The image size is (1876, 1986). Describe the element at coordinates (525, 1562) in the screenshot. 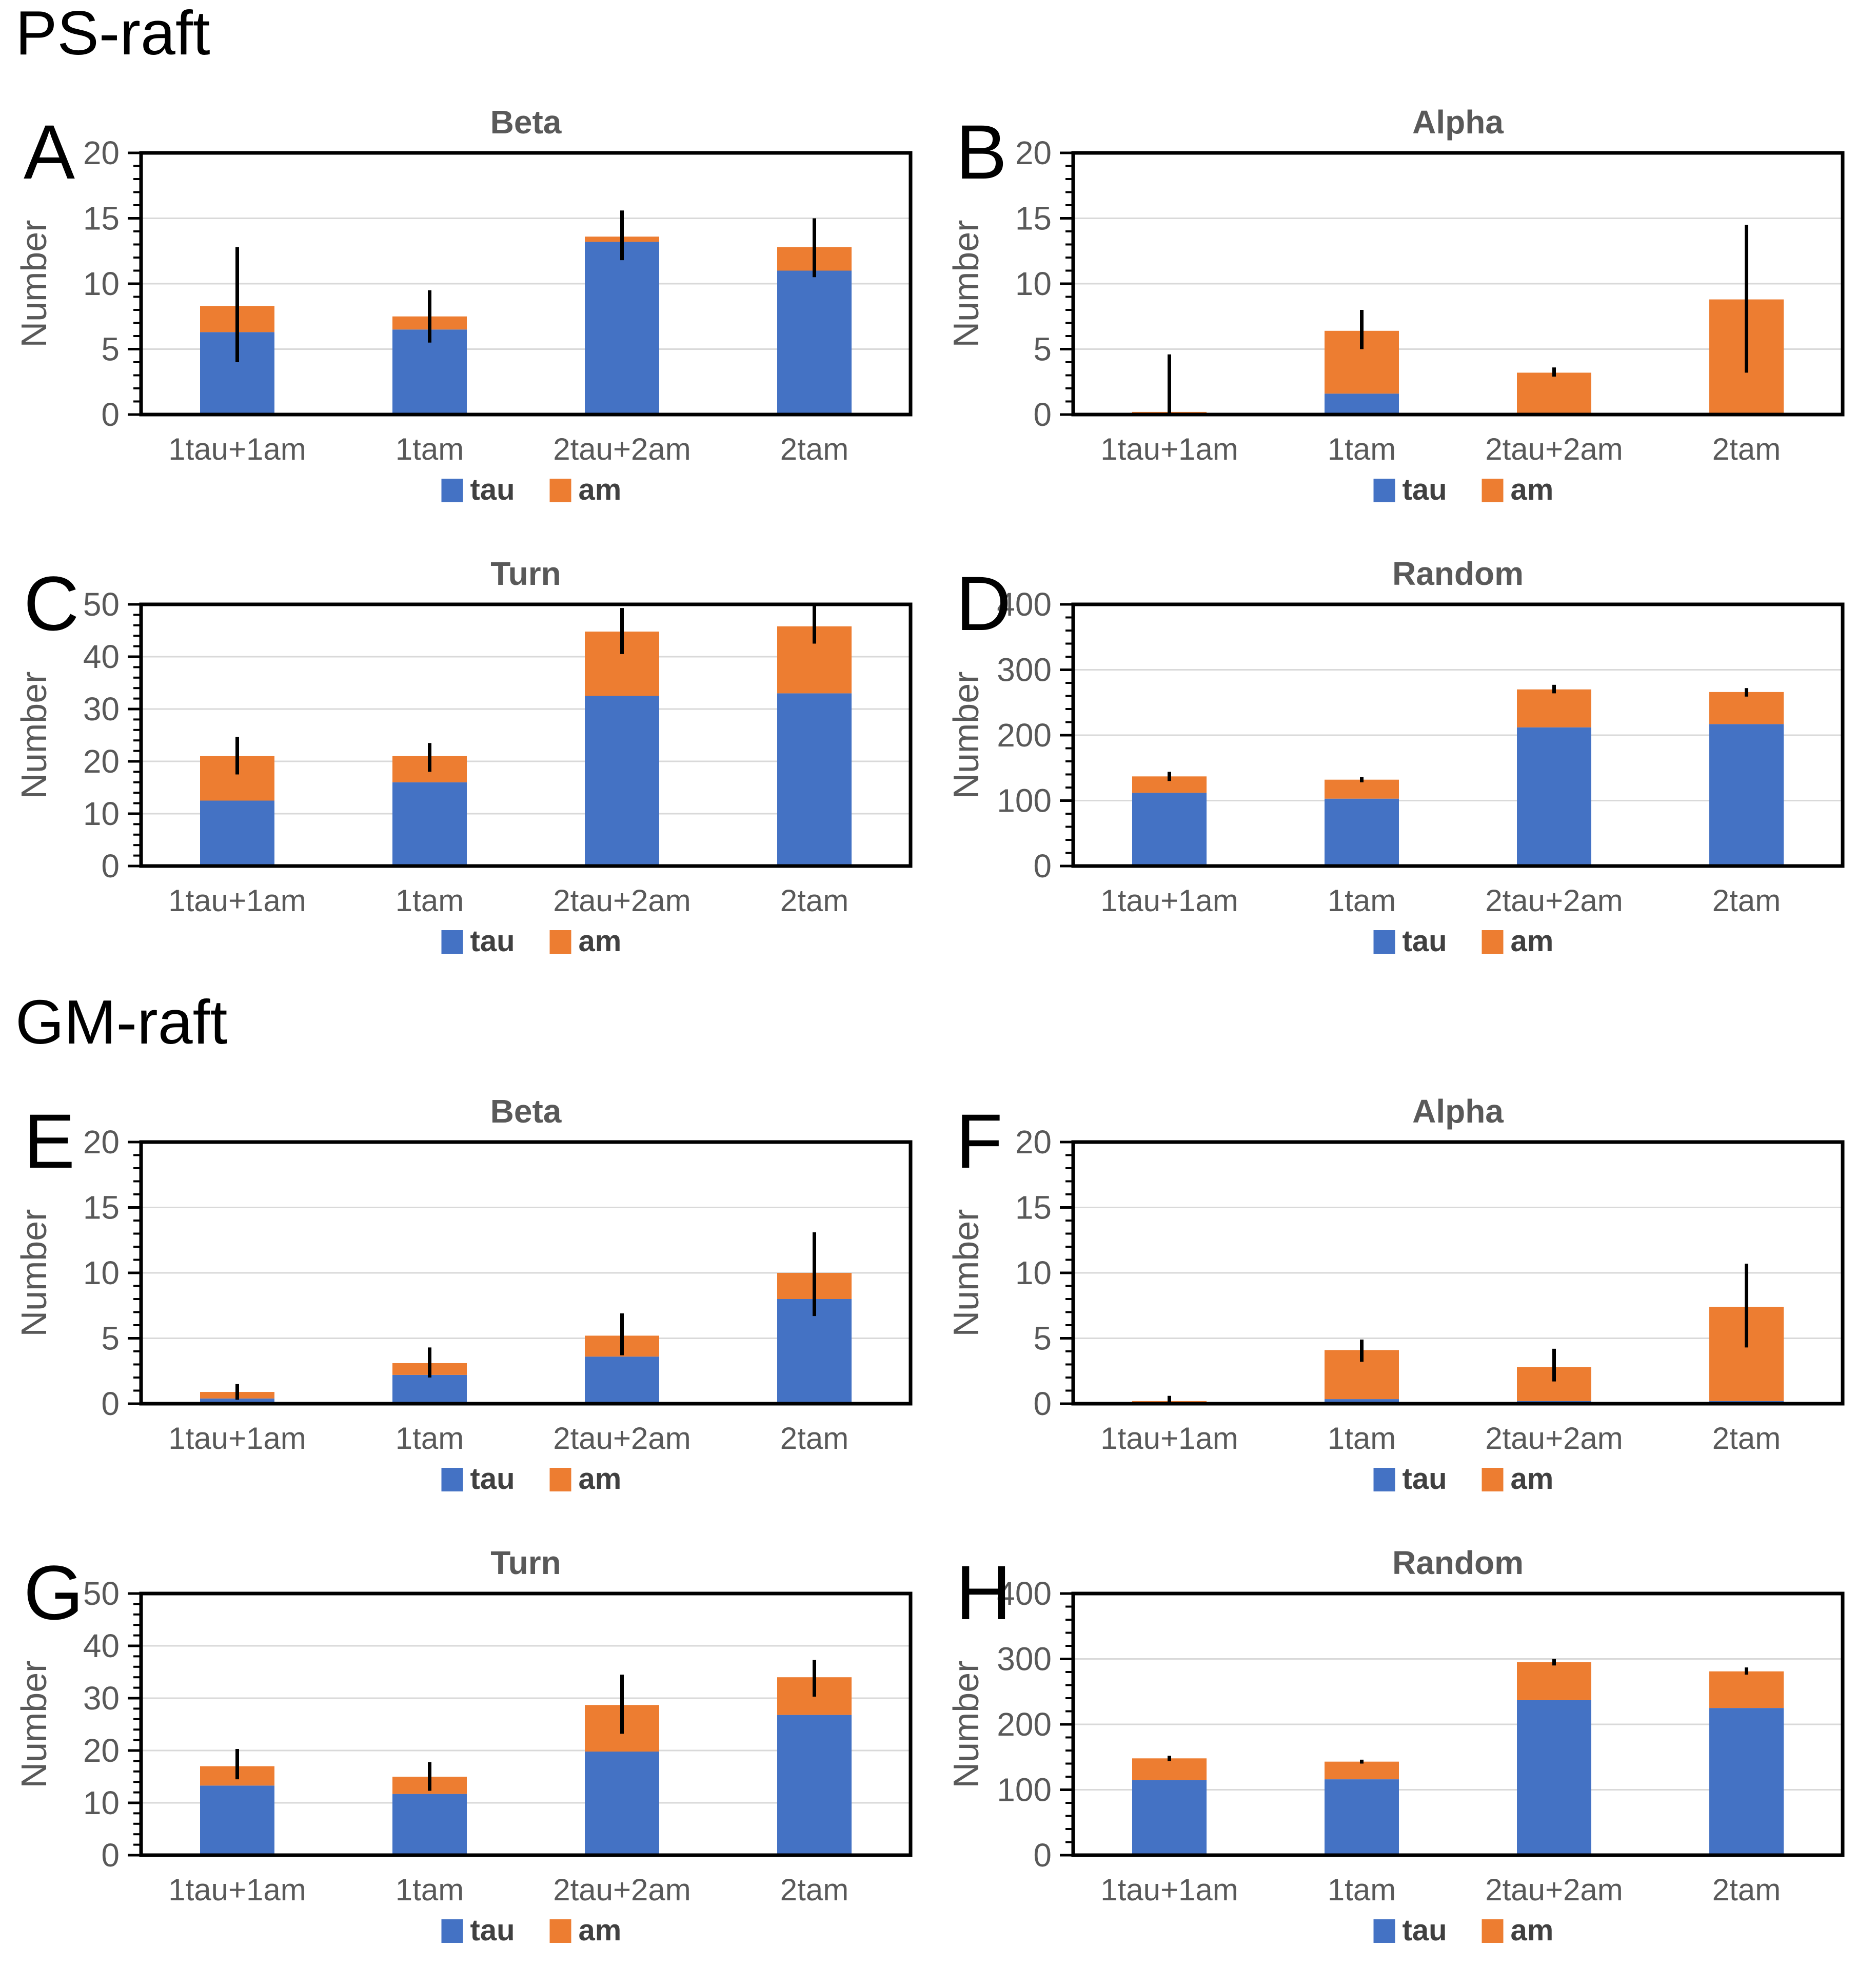

I see `chart-title: Turn` at that location.